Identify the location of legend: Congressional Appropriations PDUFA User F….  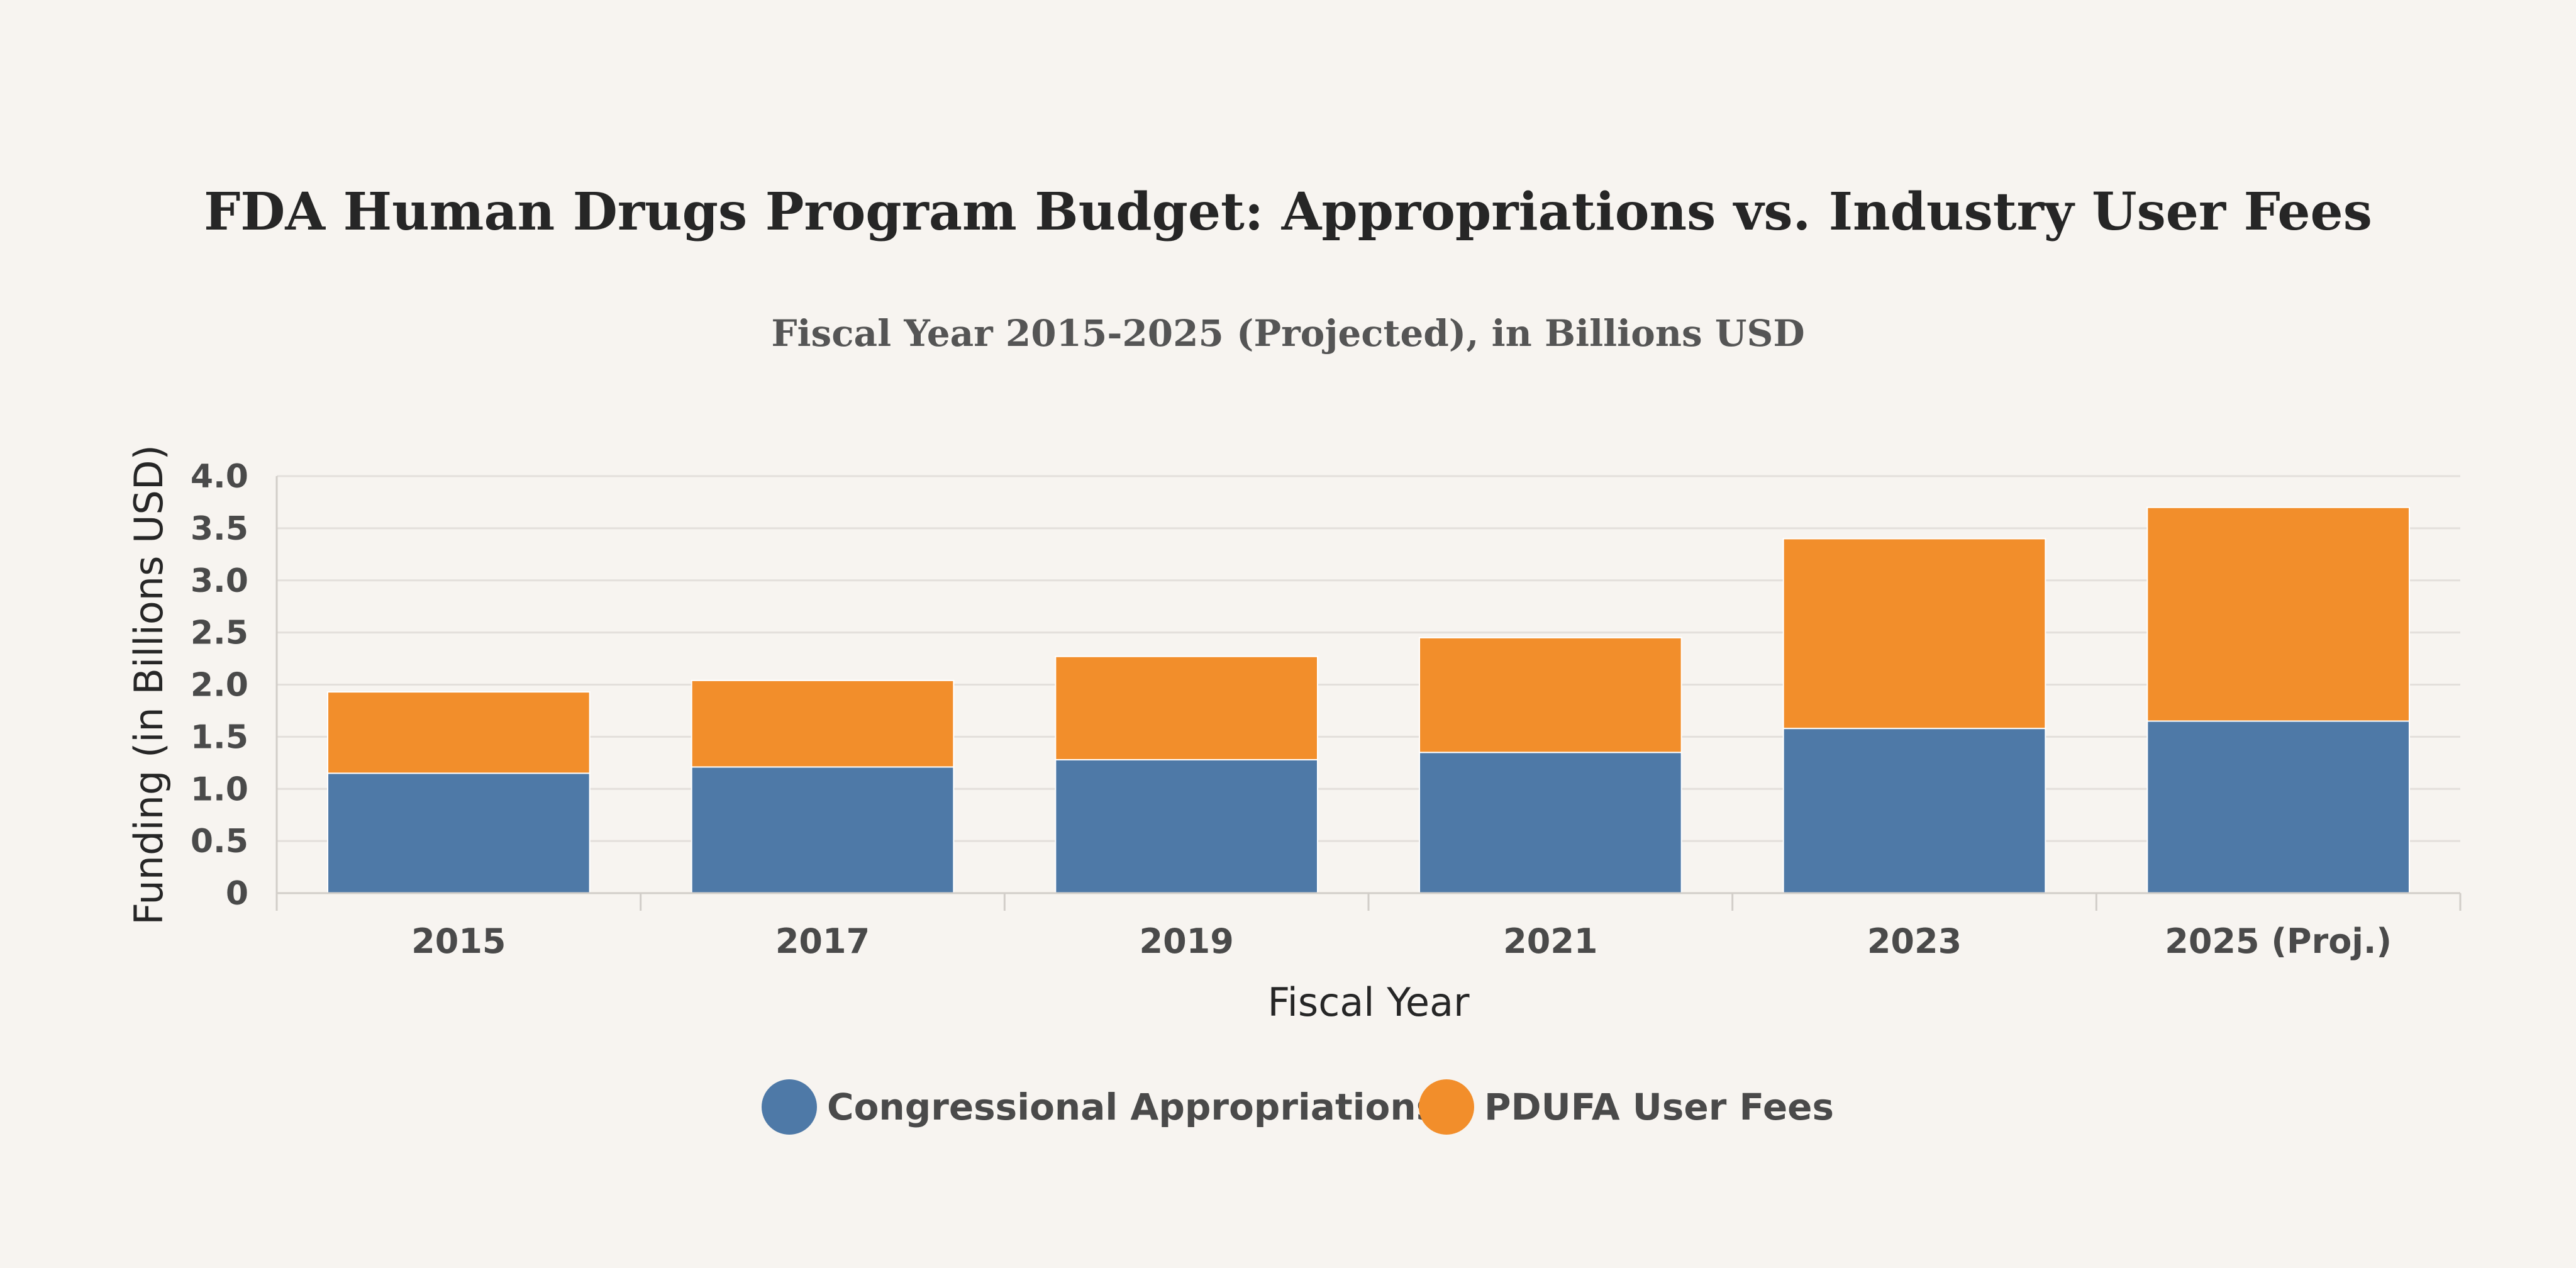
(1298, 1107).